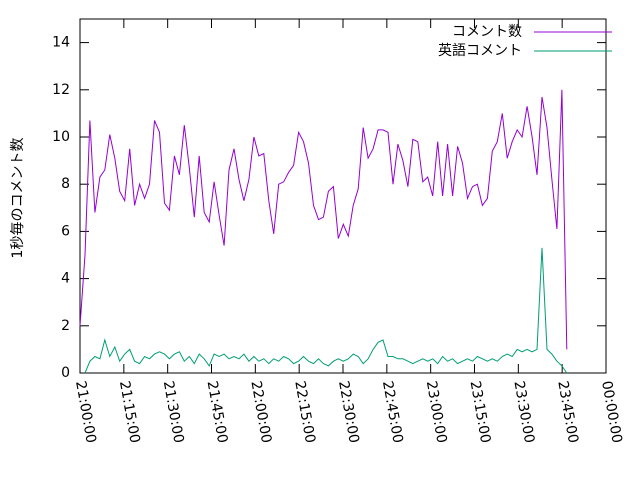 The image size is (640, 484). Describe the element at coordinates (487, 32) in the screenshot. I see `legend-label: コメント数` at that location.